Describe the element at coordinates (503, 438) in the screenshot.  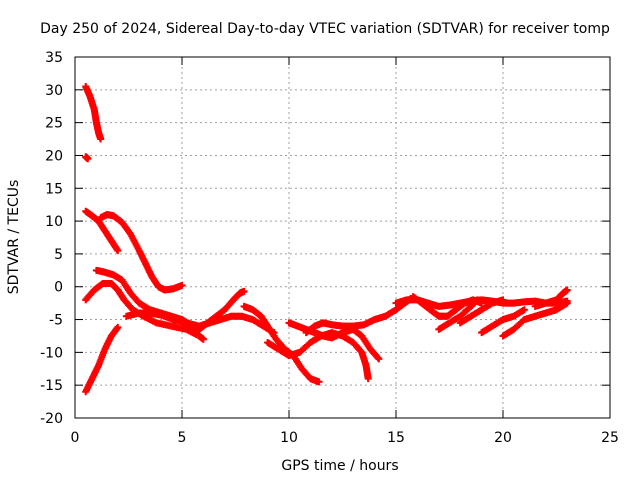
I see `x-tick-label: 20` at that location.